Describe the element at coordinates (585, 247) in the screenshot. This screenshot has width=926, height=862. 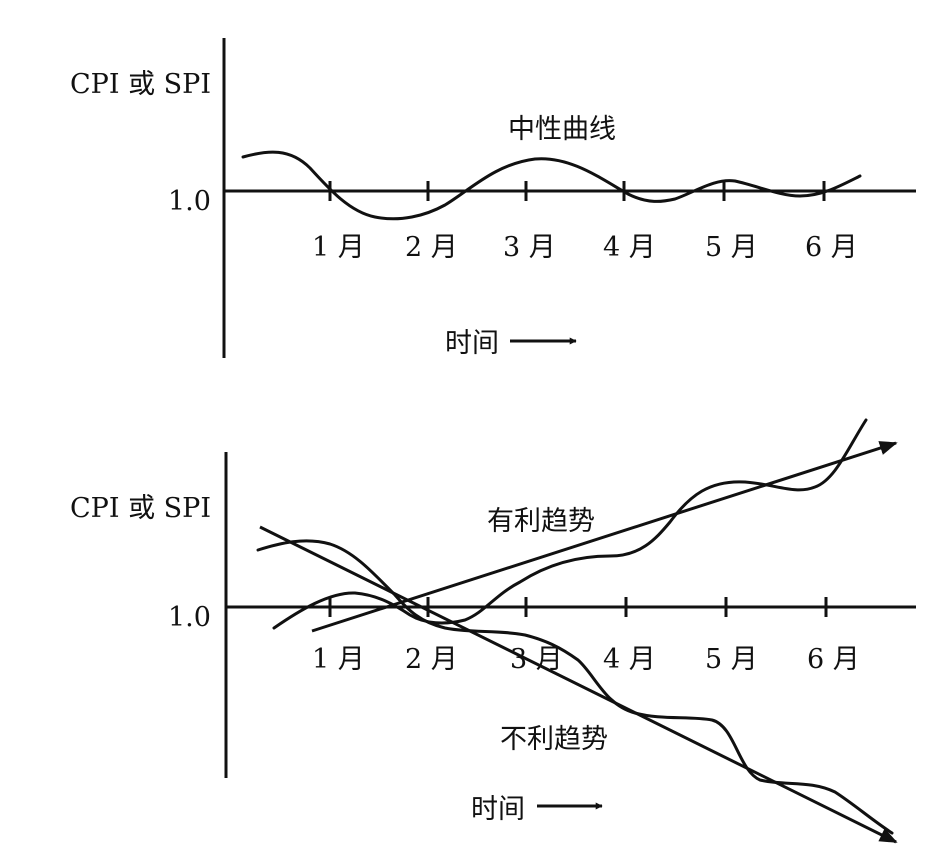
I see `top-tick-labels: 1 月 2 月 3 月 4 月 5 月 6 月` at that location.